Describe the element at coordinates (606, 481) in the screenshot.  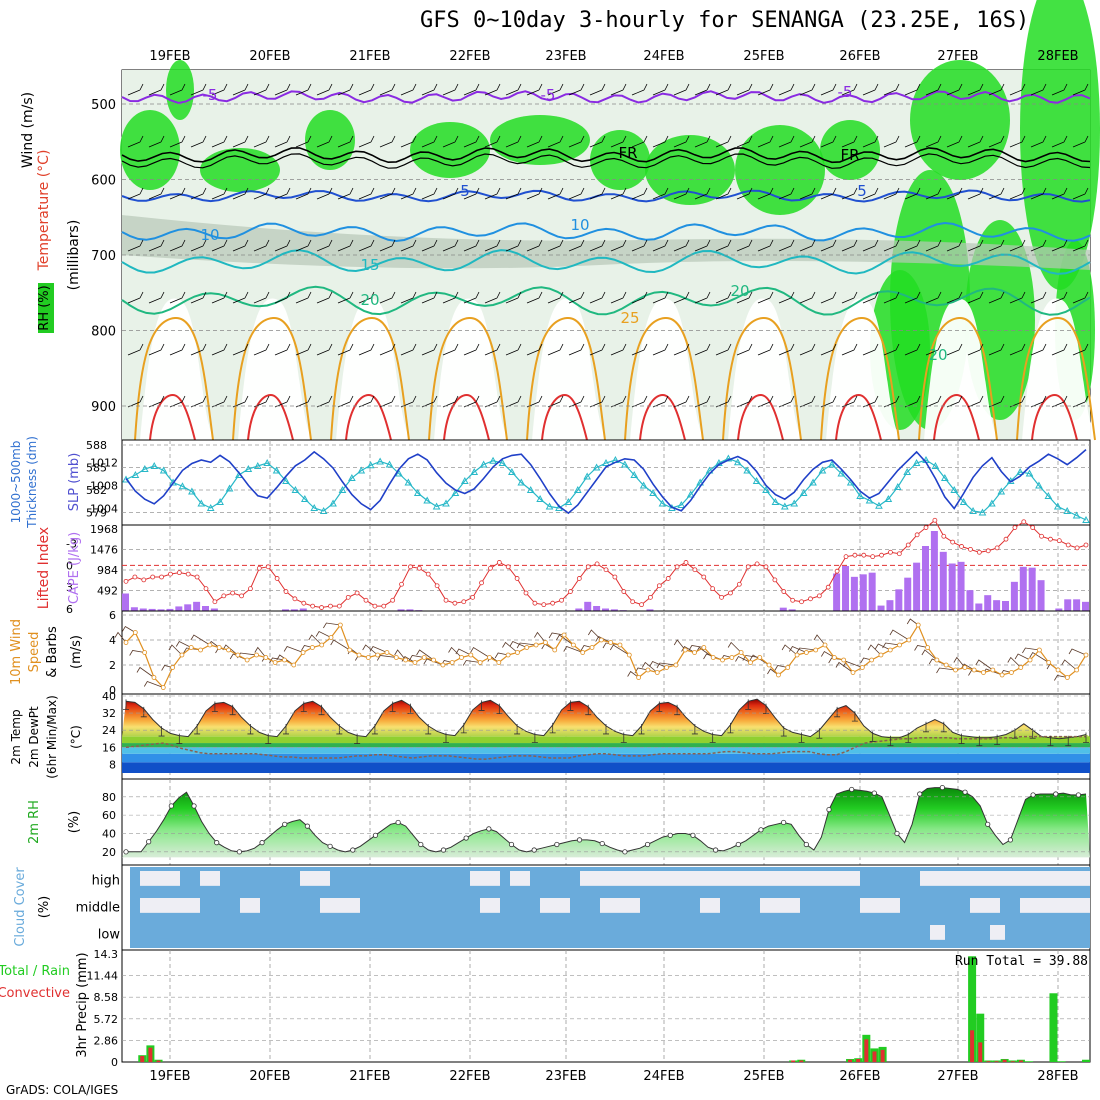
I see `slp-line` at that location.